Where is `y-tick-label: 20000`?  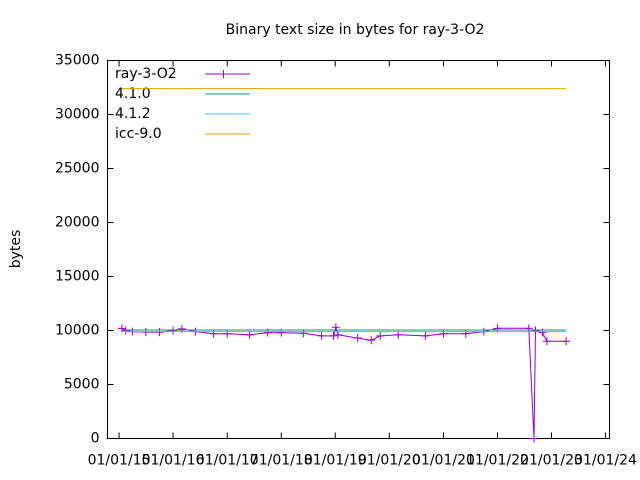 y-tick-label: 20000 is located at coordinates (77, 223).